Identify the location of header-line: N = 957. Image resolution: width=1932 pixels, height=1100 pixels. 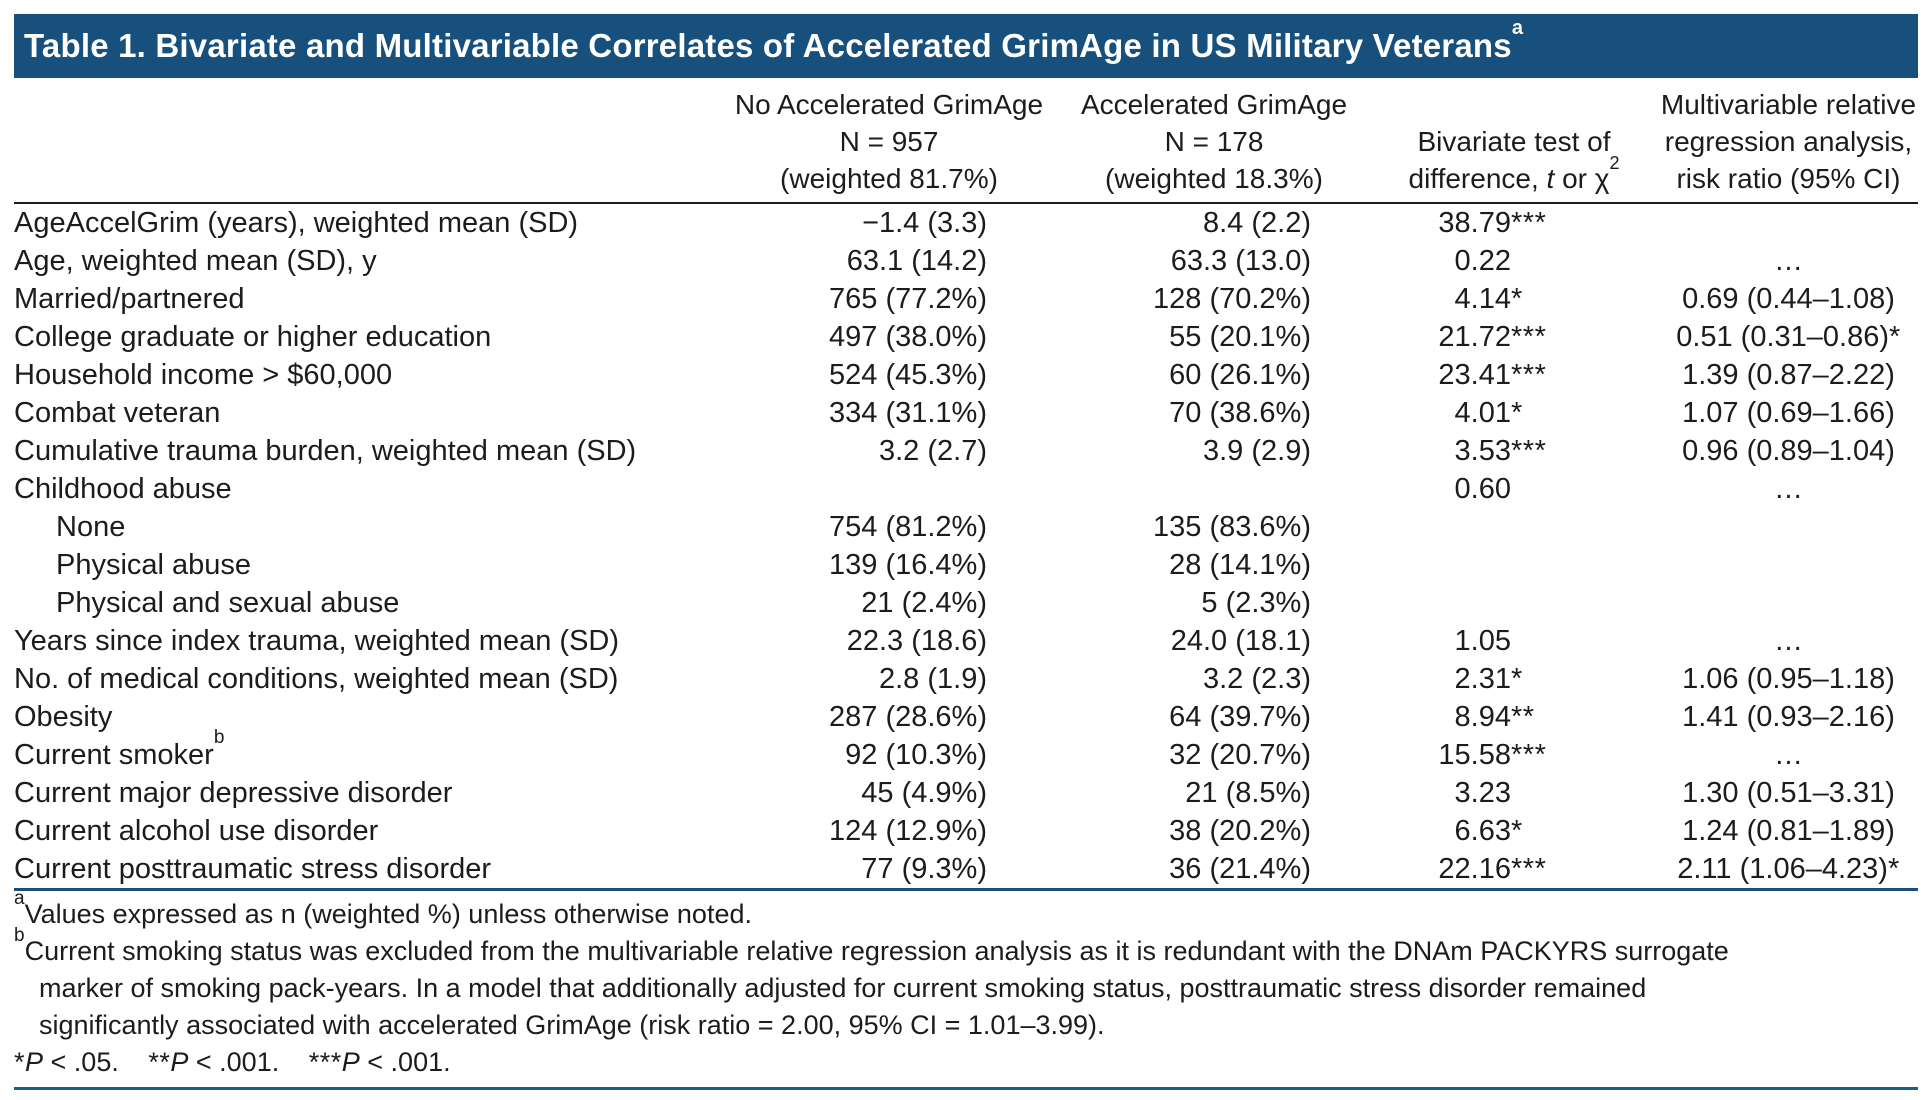
(889, 141).